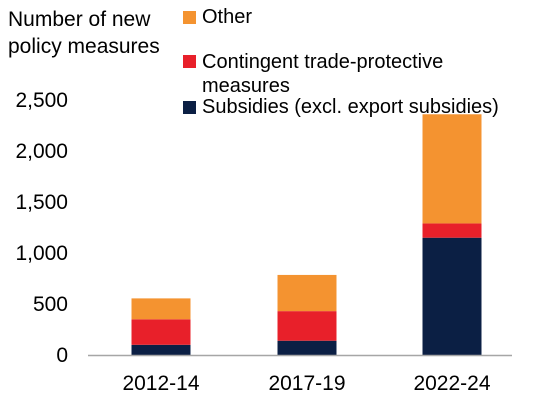  I want to click on y-tick-label: 1,000, so click(41, 253).